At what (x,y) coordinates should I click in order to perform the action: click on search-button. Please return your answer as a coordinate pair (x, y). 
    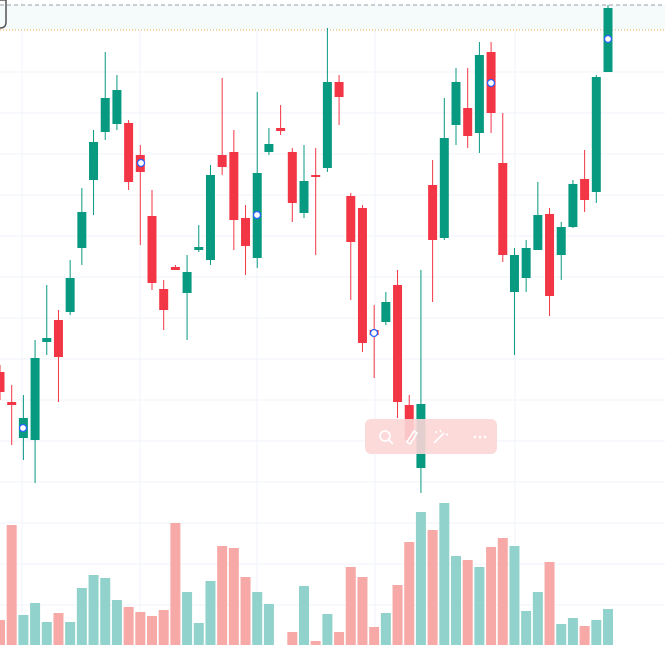
    Looking at the image, I should click on (386, 437).